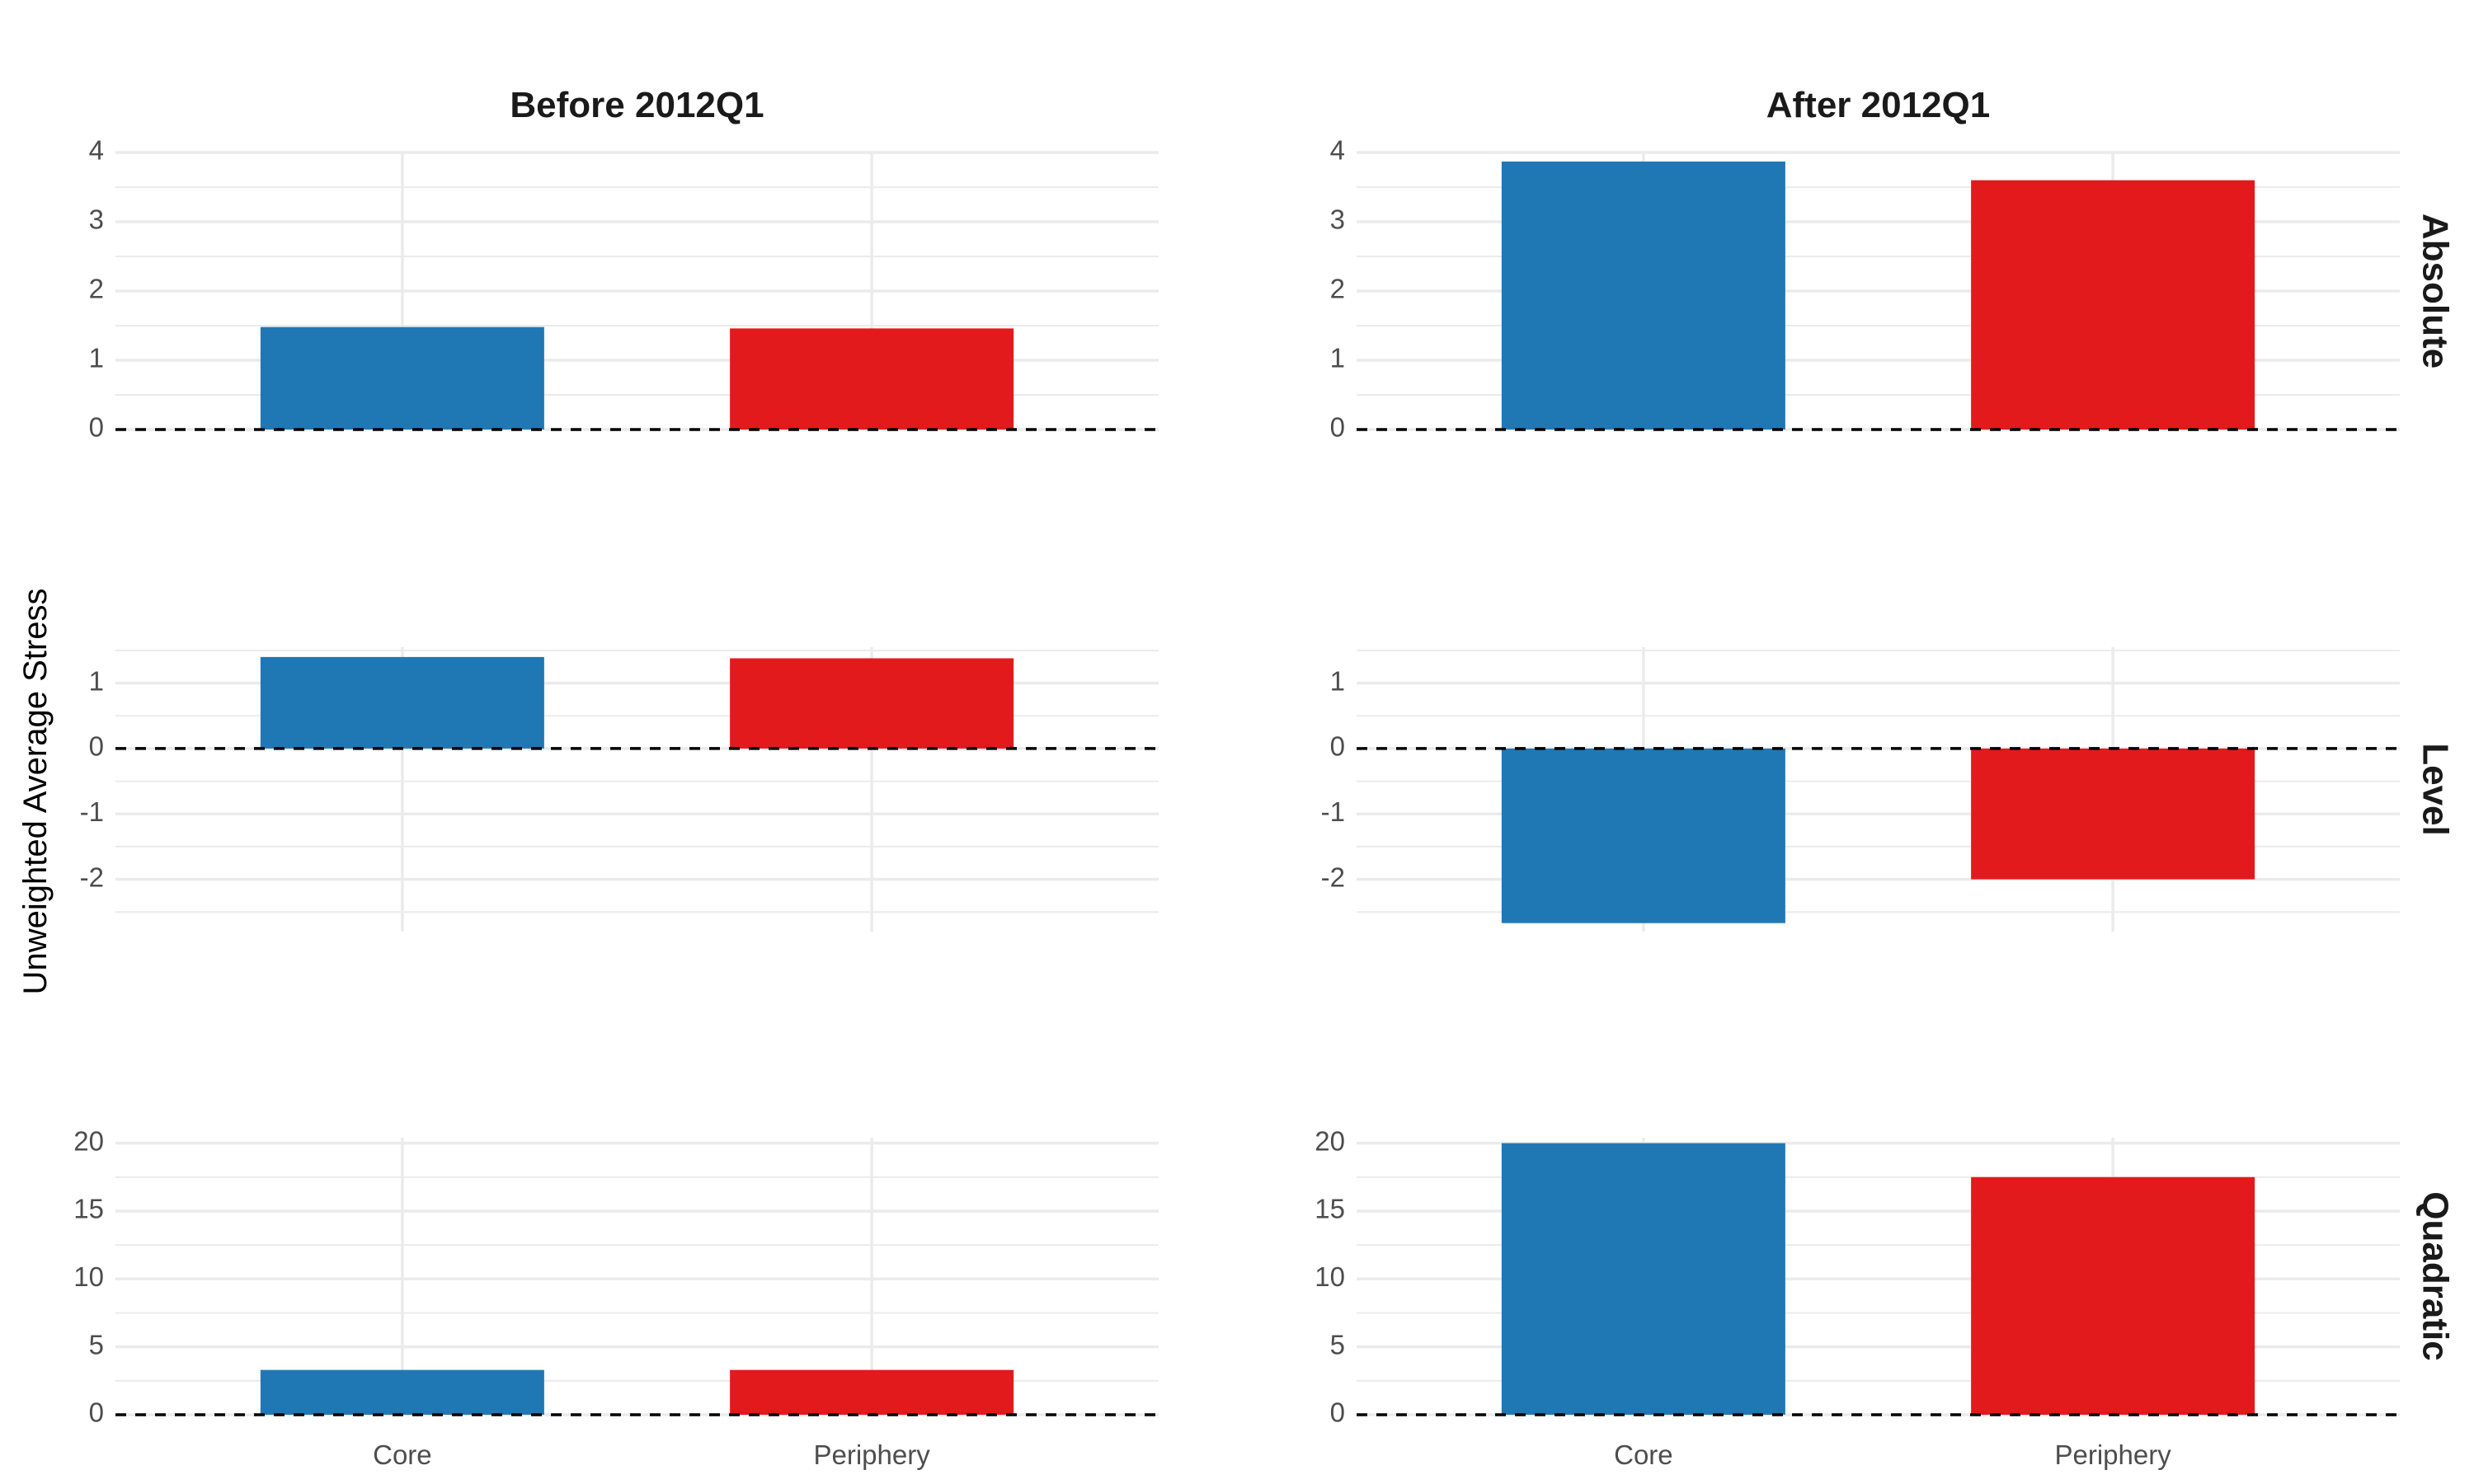 Image resolution: width=2474 pixels, height=1484 pixels. Describe the element at coordinates (637, 105) in the screenshot. I see `facet-column-label: Before 2012Q1` at that location.